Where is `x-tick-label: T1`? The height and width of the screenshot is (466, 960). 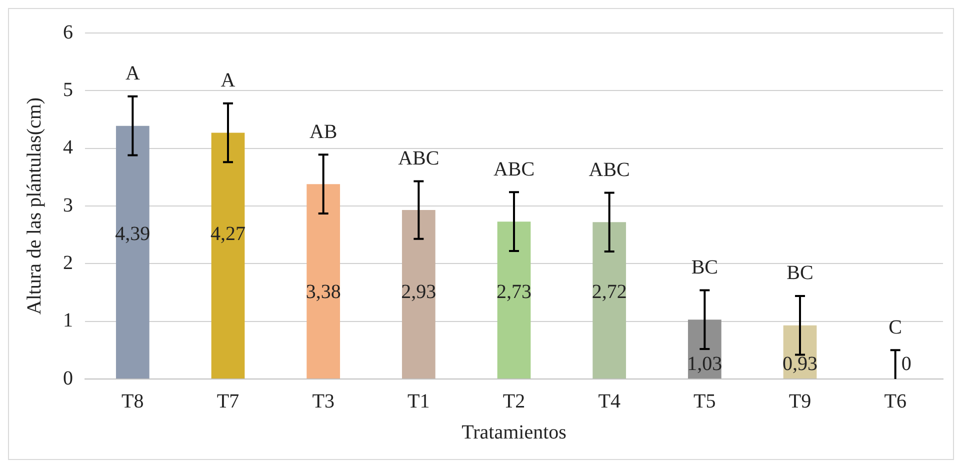
x-tick-label: T1 is located at coordinates (419, 401).